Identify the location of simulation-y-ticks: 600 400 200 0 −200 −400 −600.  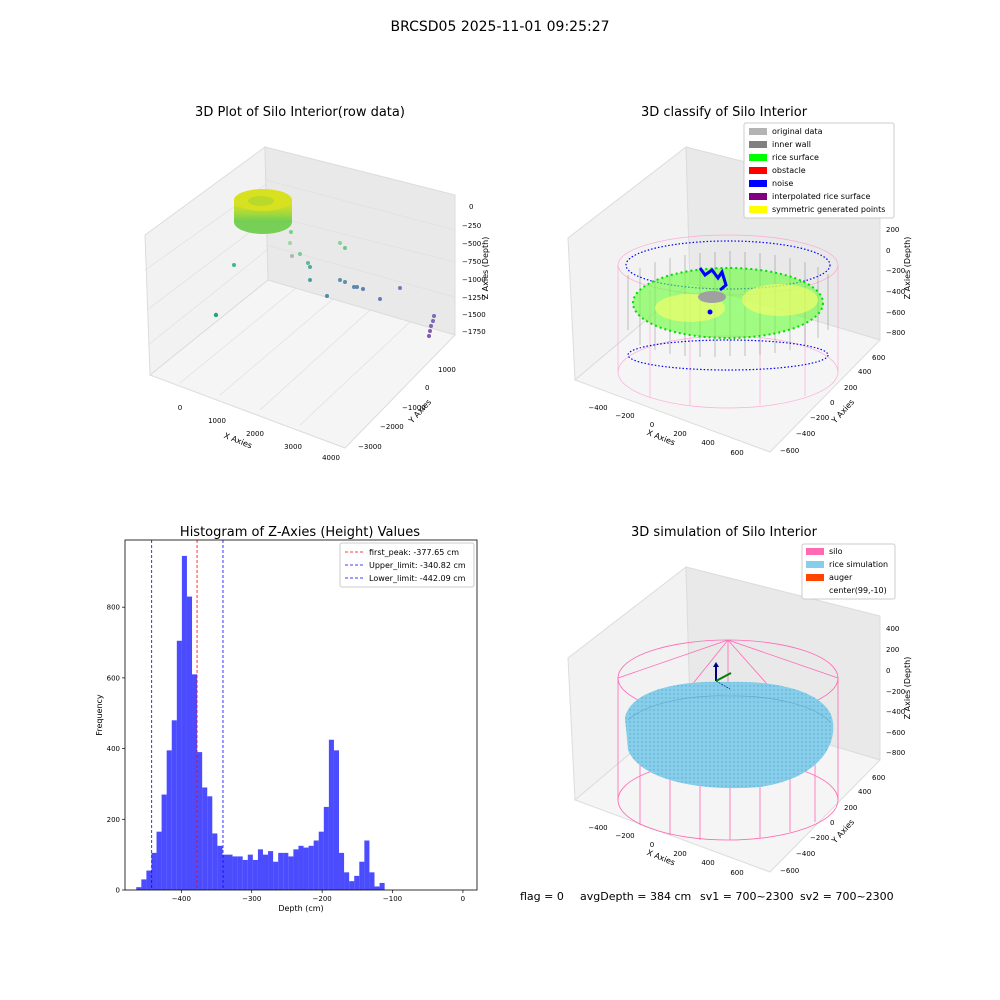
(832, 824).